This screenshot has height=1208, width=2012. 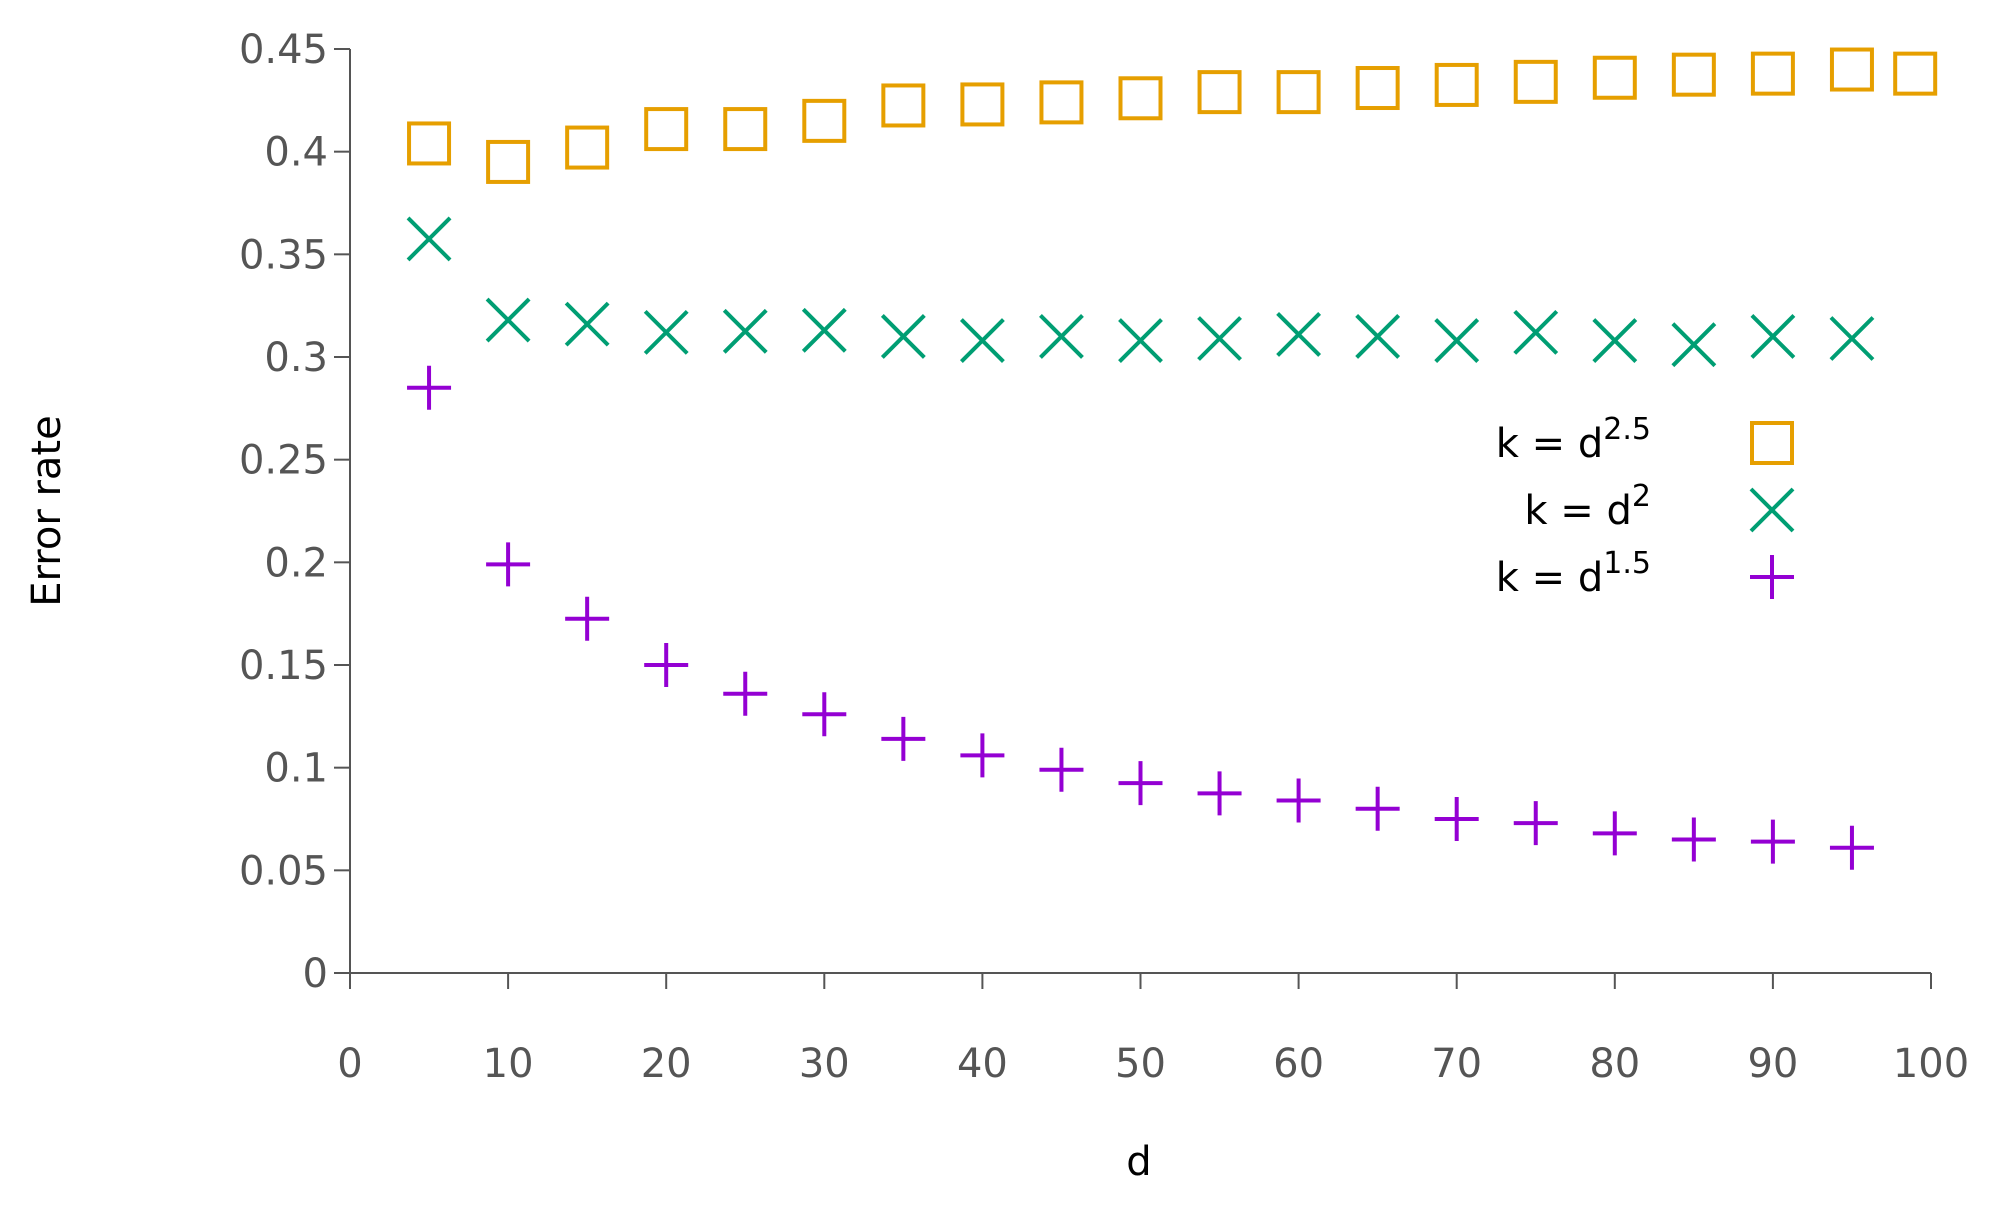 I want to click on x-tick-label: 80, so click(x=1614, y=1064).